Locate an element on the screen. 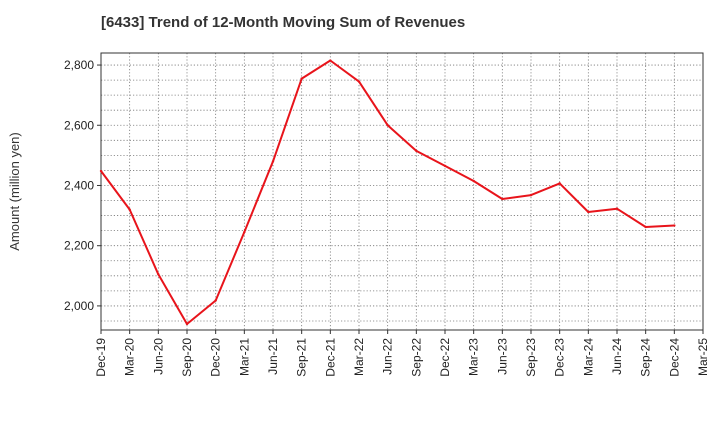 The image size is (720, 440). x-tick-label: Mar-20 is located at coordinates (130, 357).